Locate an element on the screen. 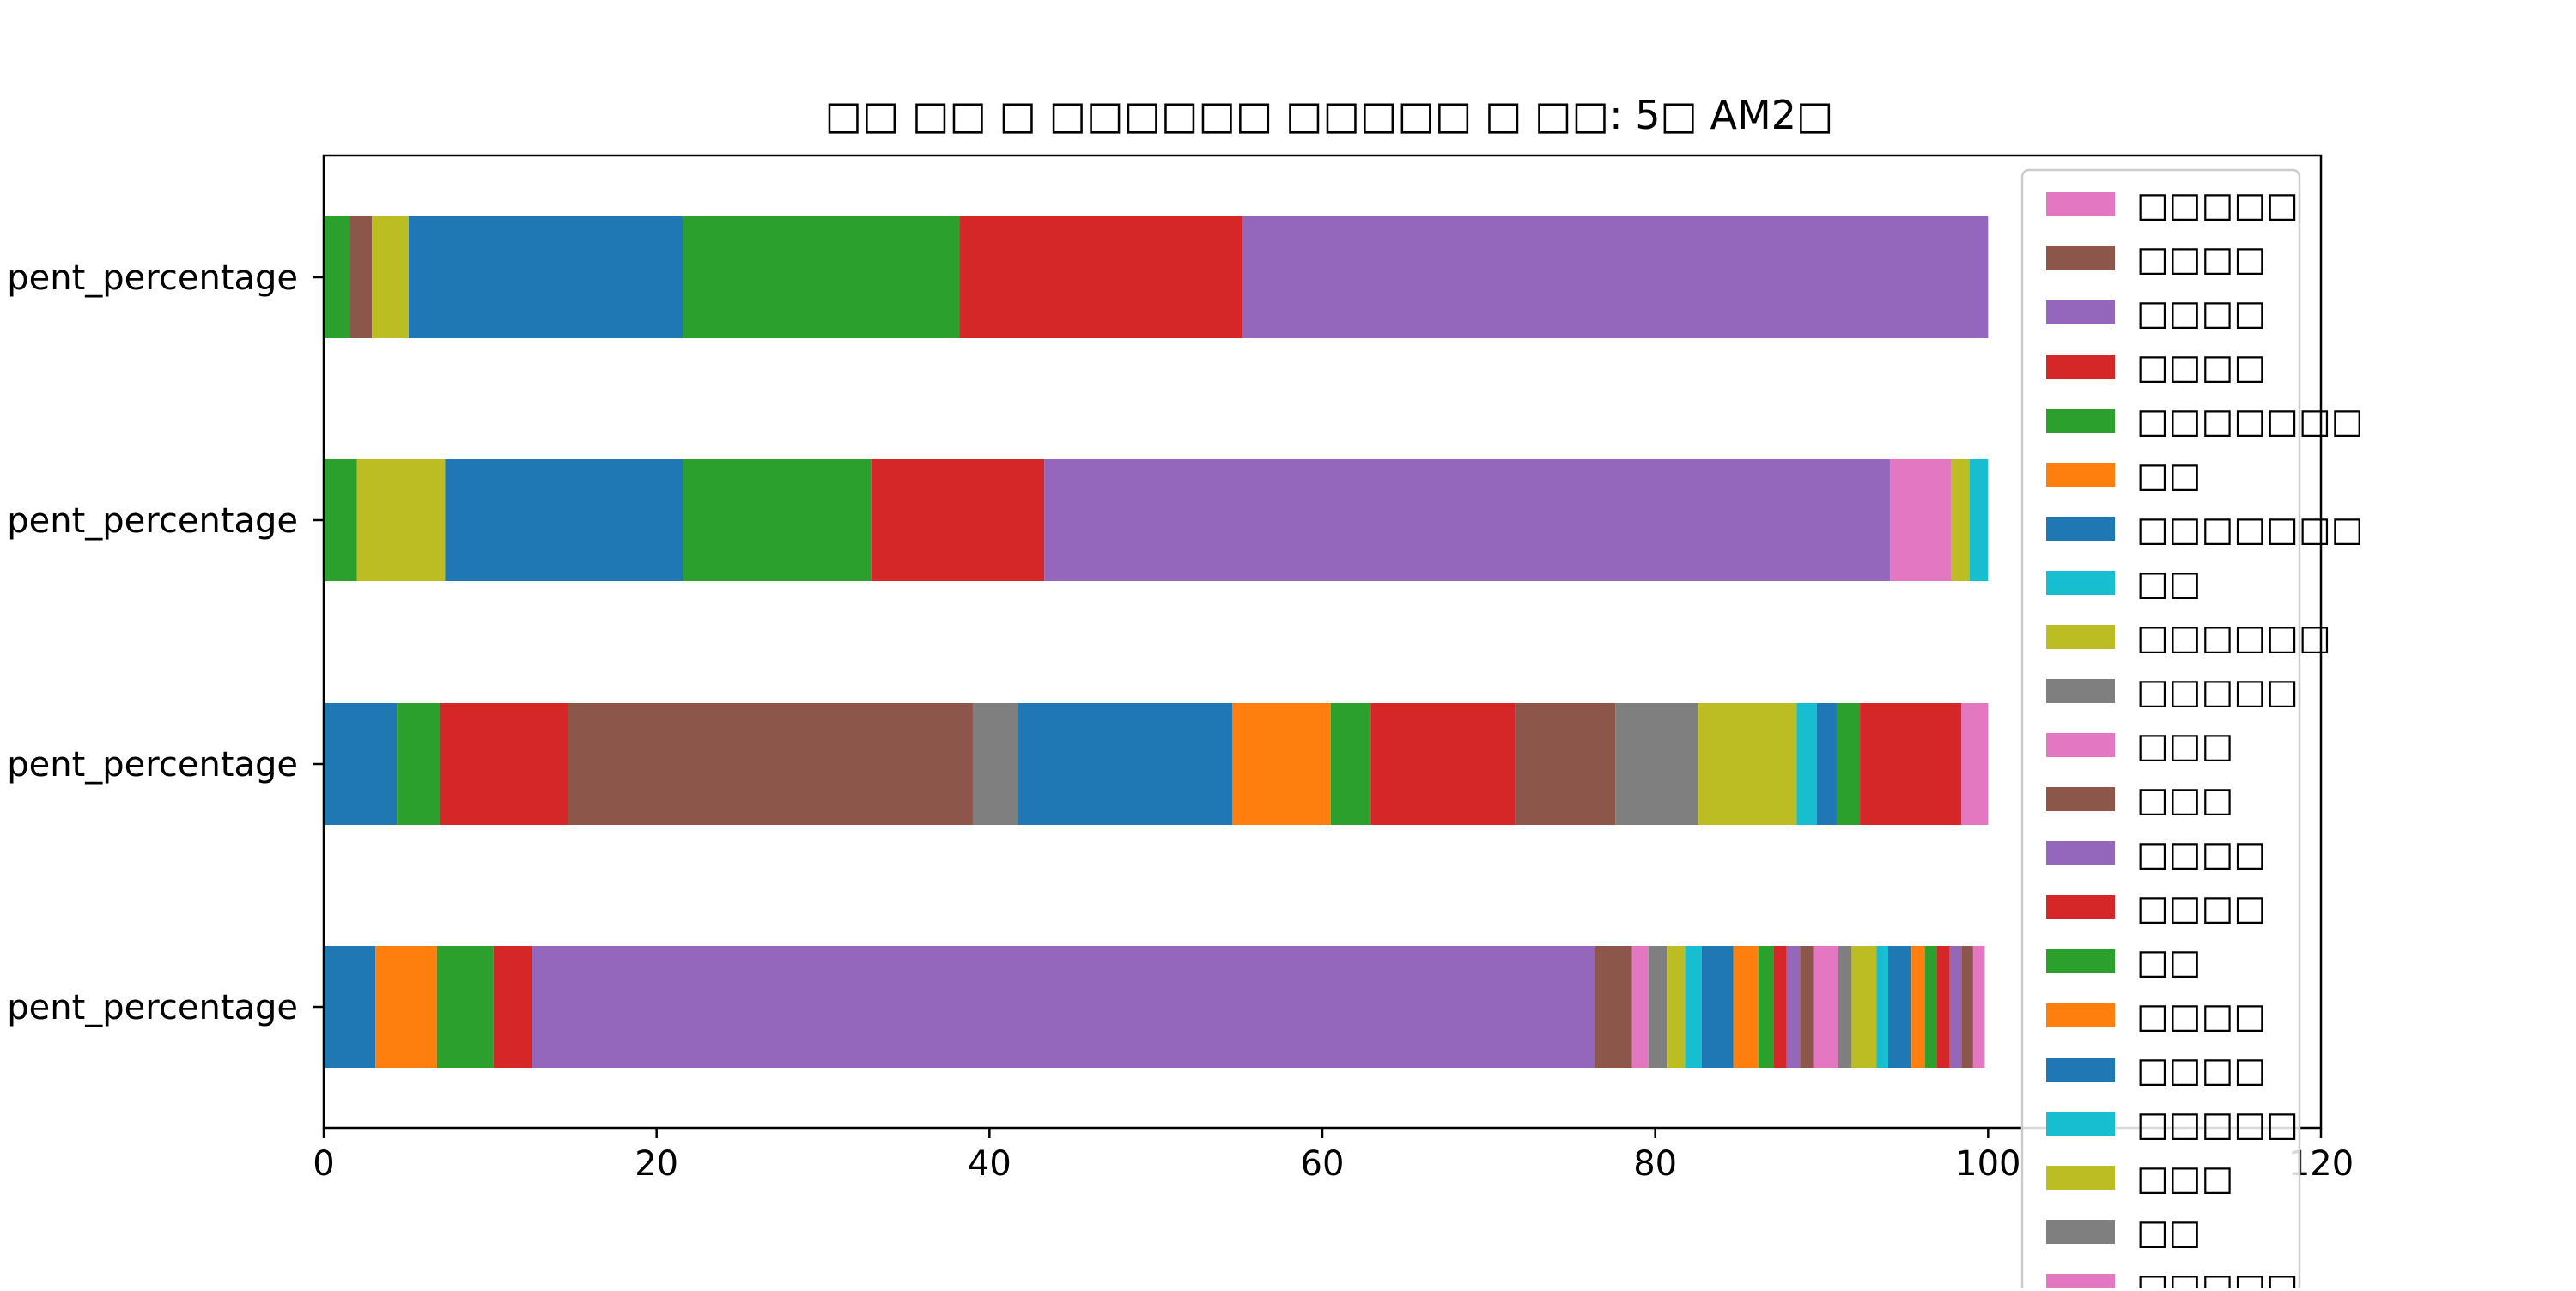  x-tick-label: 100 is located at coordinates (1988, 1164).